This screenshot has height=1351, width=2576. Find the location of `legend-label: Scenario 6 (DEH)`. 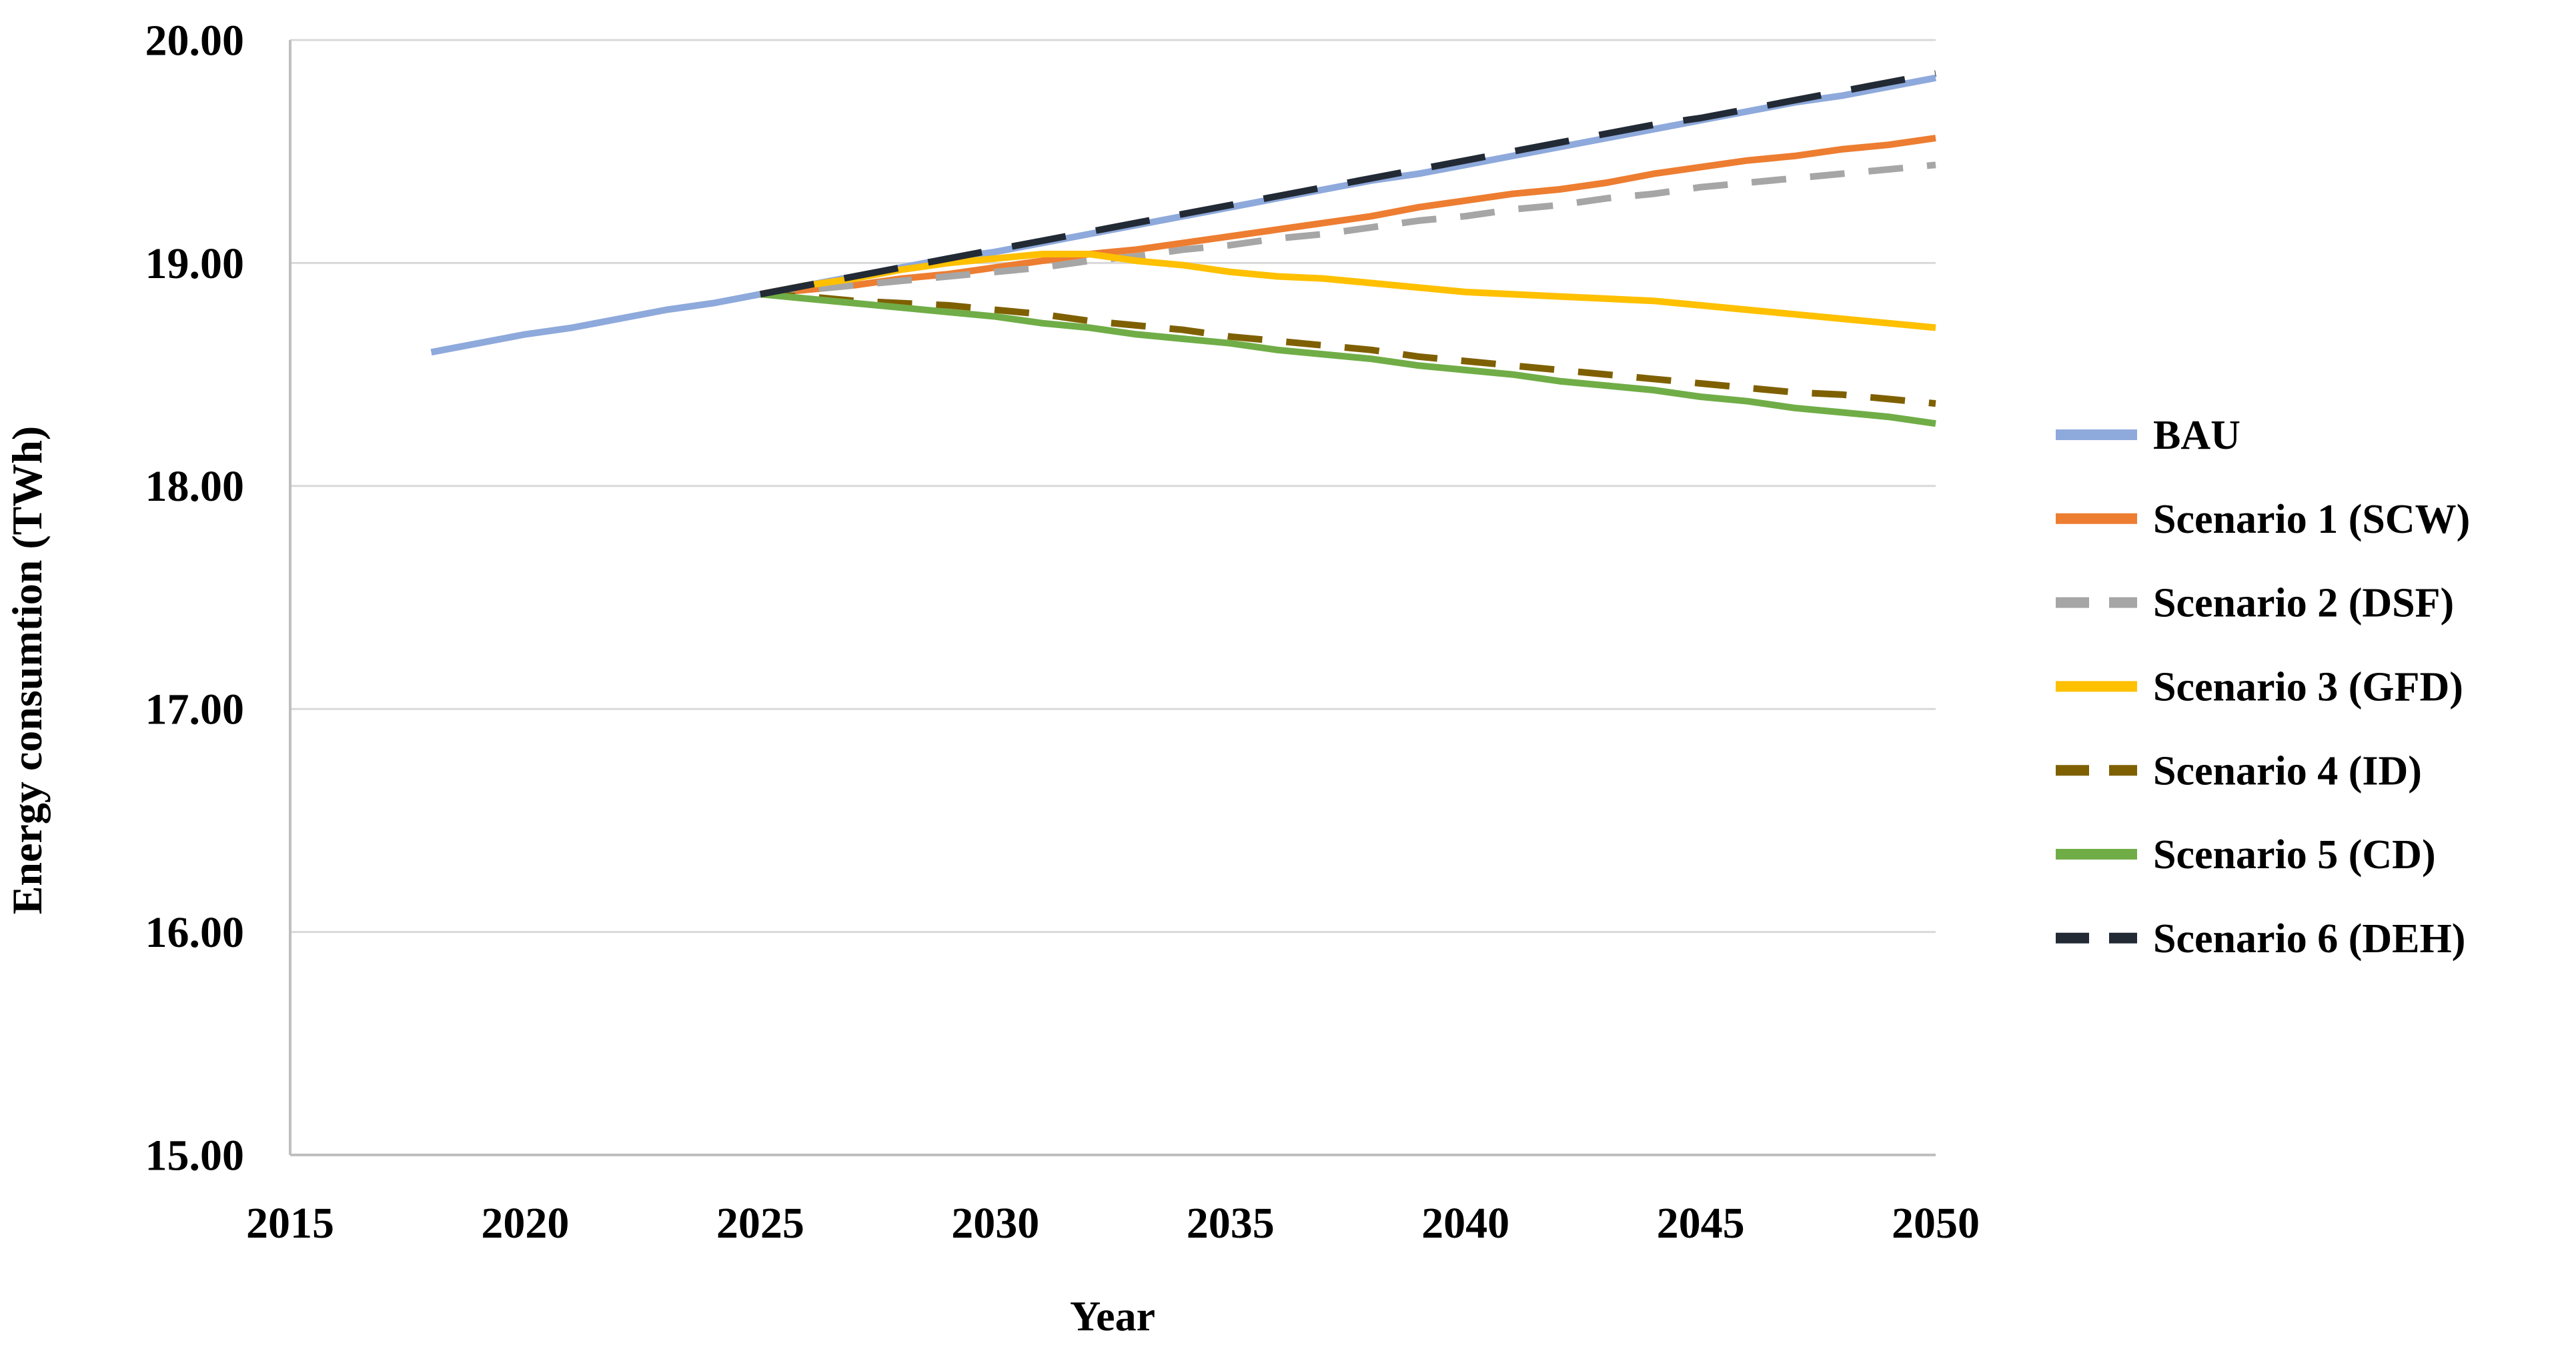

legend-label: Scenario 6 (DEH) is located at coordinates (2309, 939).